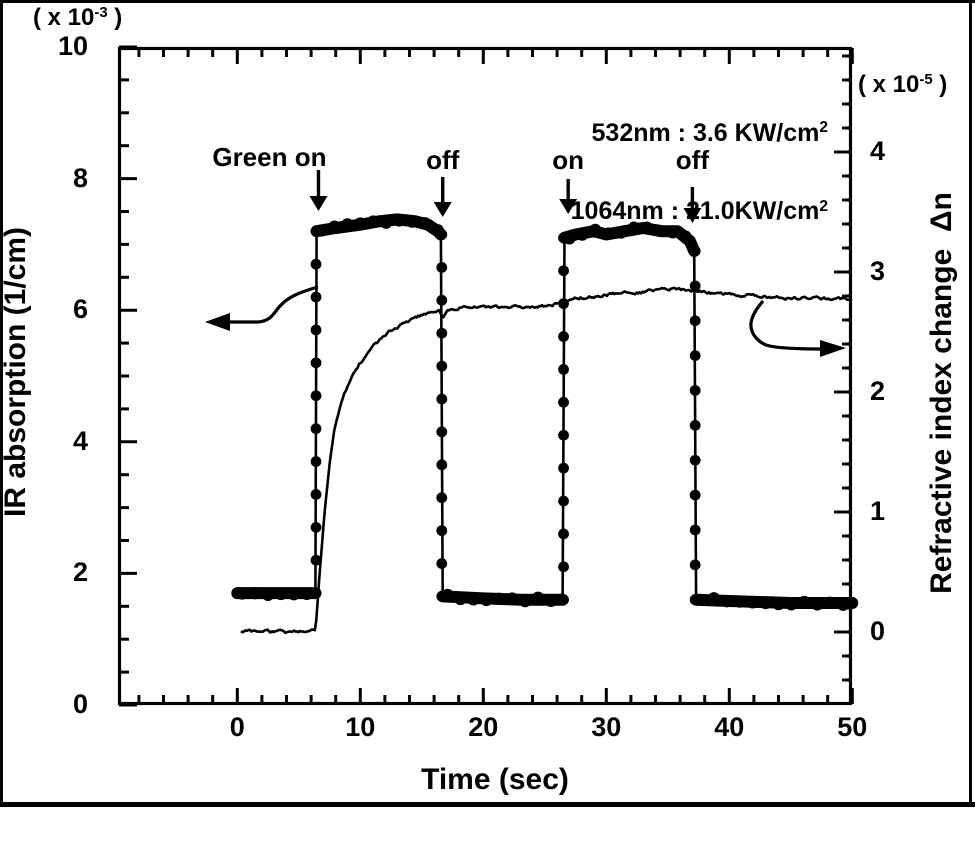 Image resolution: width=975 pixels, height=859 pixels. I want to click on event-label: on, so click(568, 160).